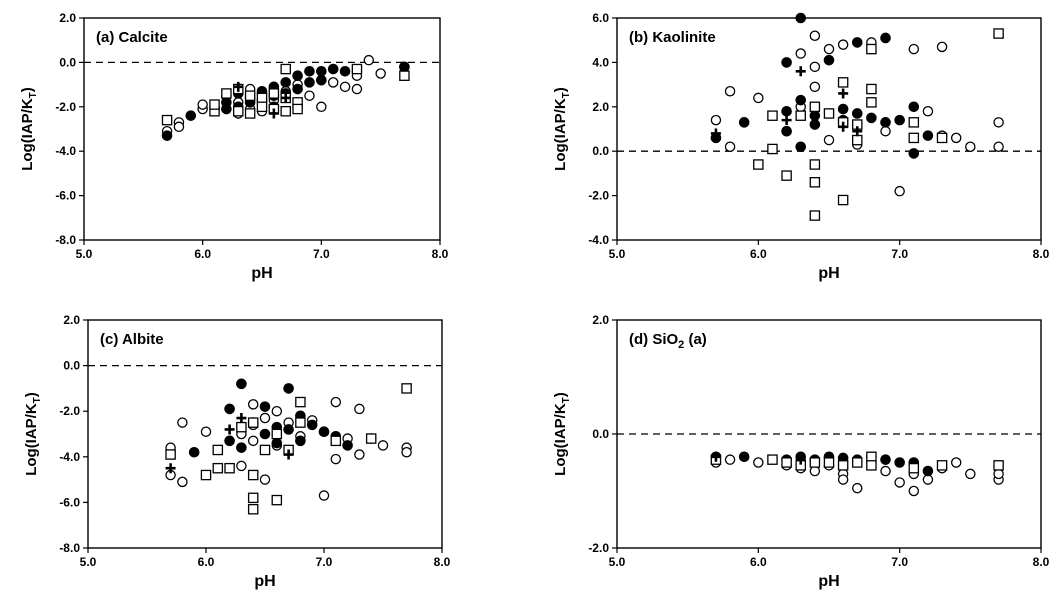 Image resolution: width=1058 pixels, height=596 pixels. What do you see at coordinates (668, 341) in the screenshot?
I see `panel-title: (d) SiO2 (a)` at bounding box center [668, 341].